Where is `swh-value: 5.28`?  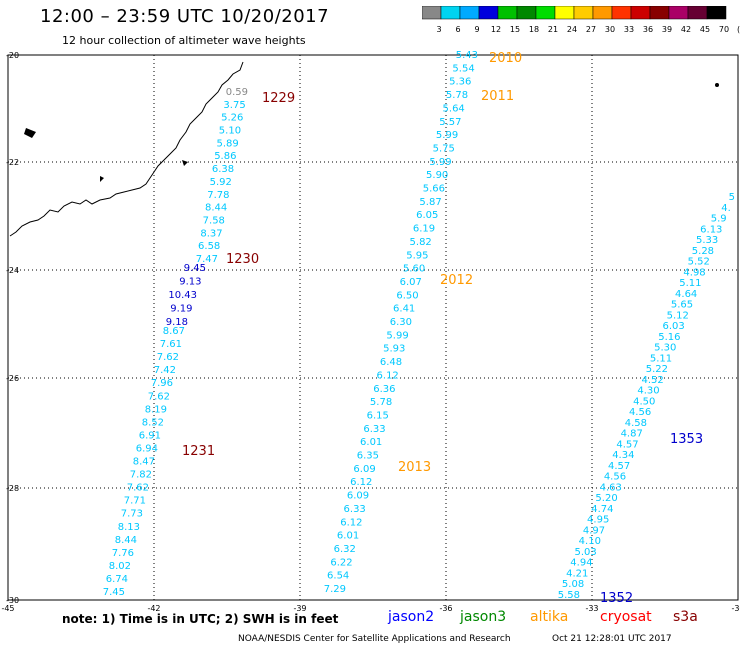
swh-value: 5.28 is located at coordinates (703, 251).